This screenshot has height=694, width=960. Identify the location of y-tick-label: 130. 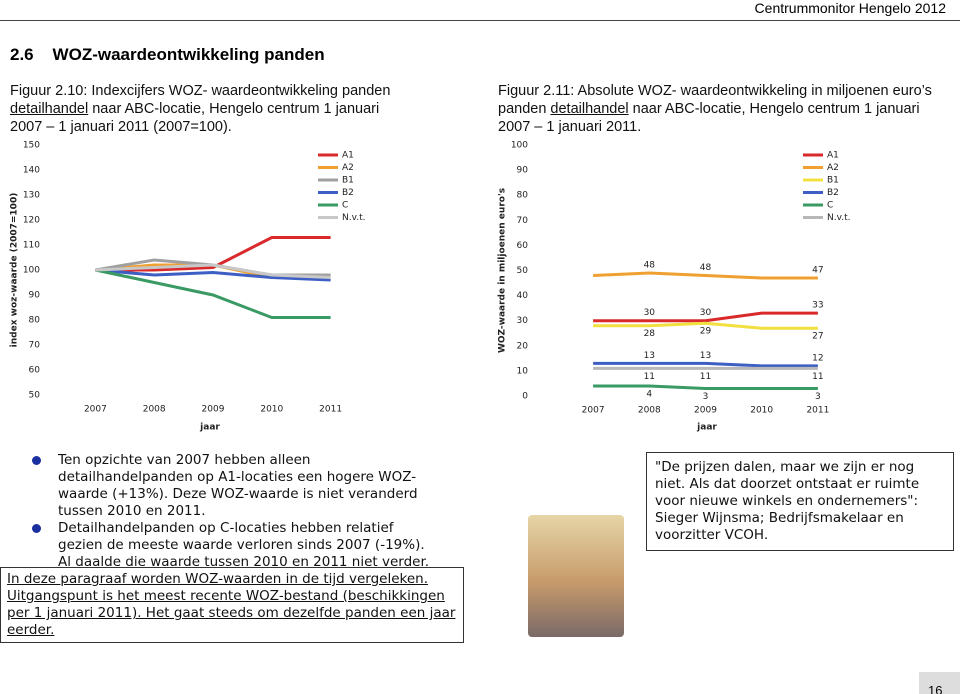
(31, 196).